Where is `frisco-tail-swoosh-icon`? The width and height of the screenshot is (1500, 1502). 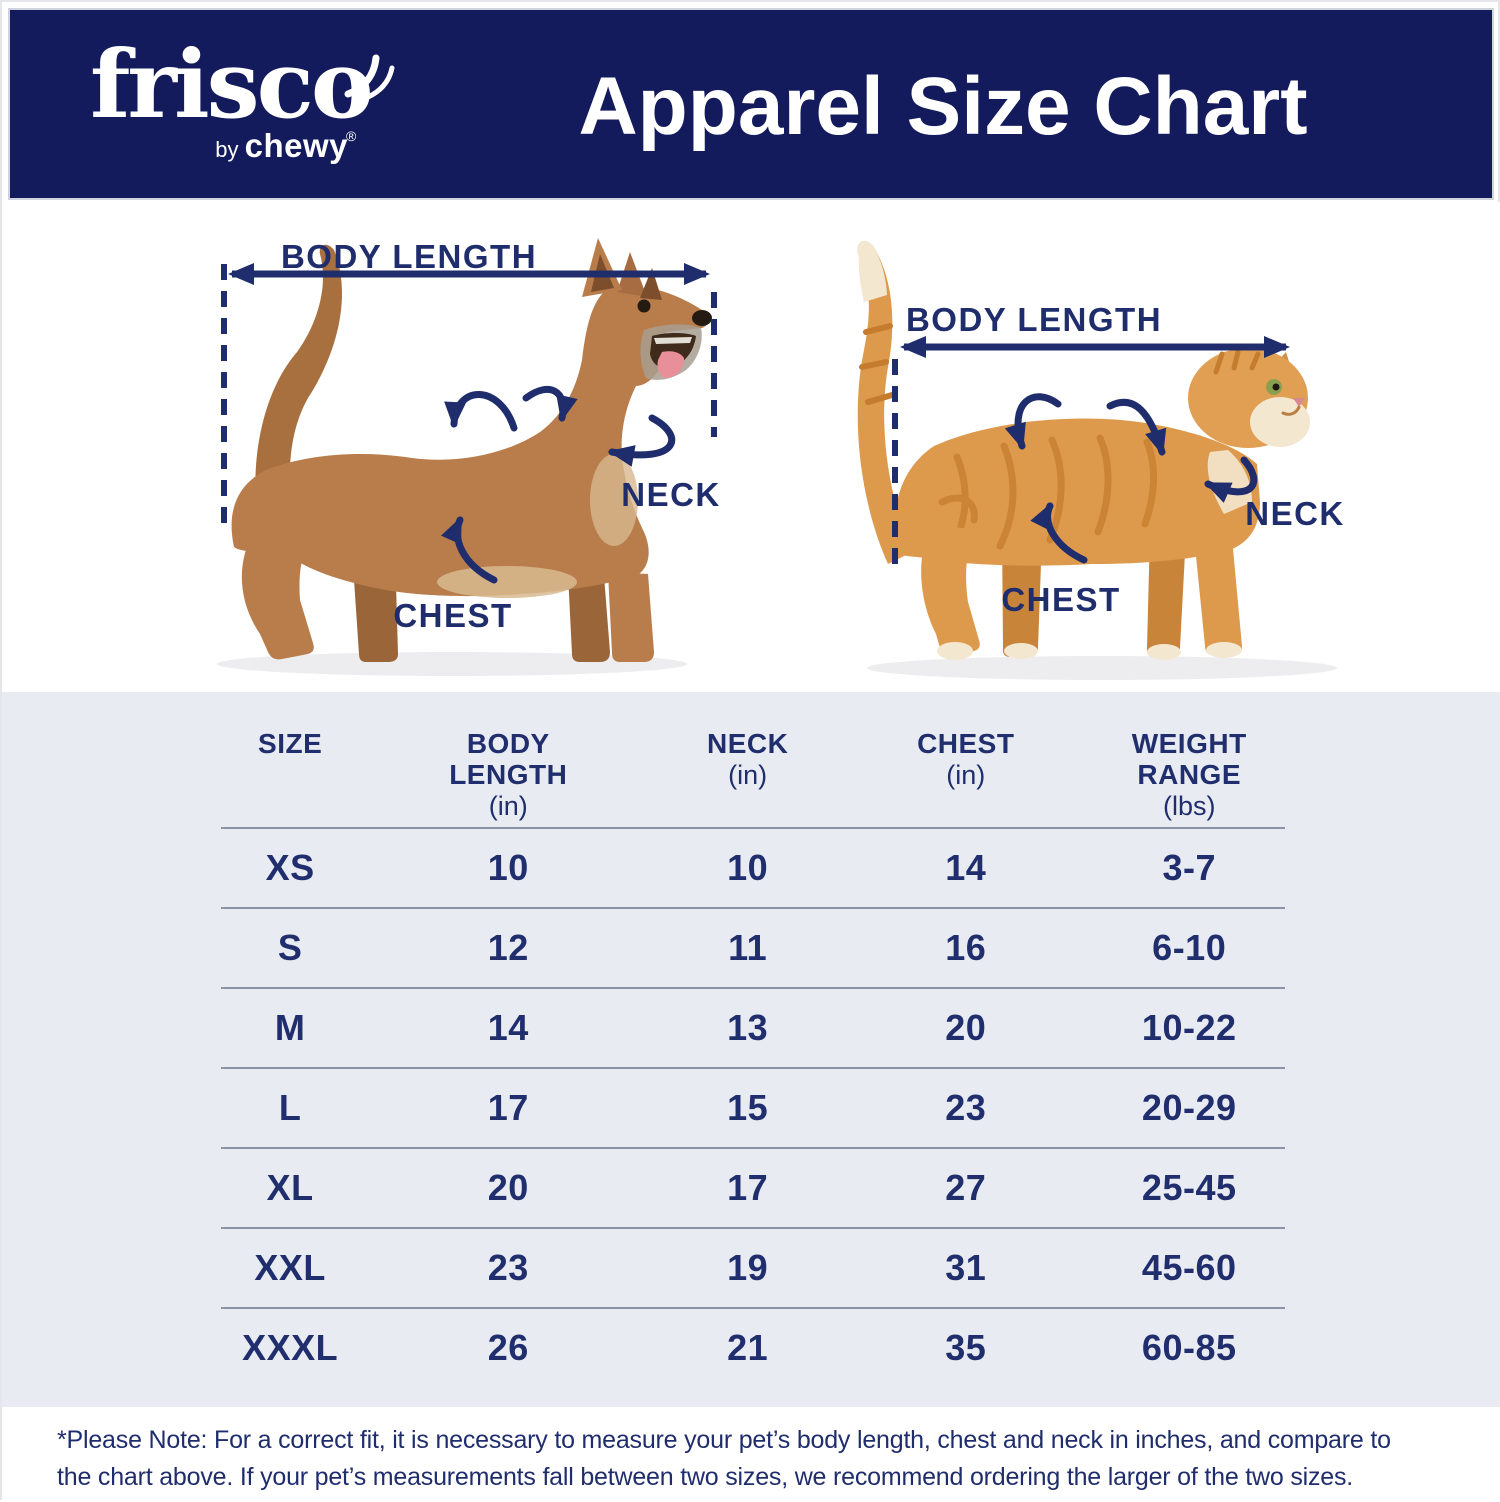 frisco-tail-swoosh-icon is located at coordinates (369, 77).